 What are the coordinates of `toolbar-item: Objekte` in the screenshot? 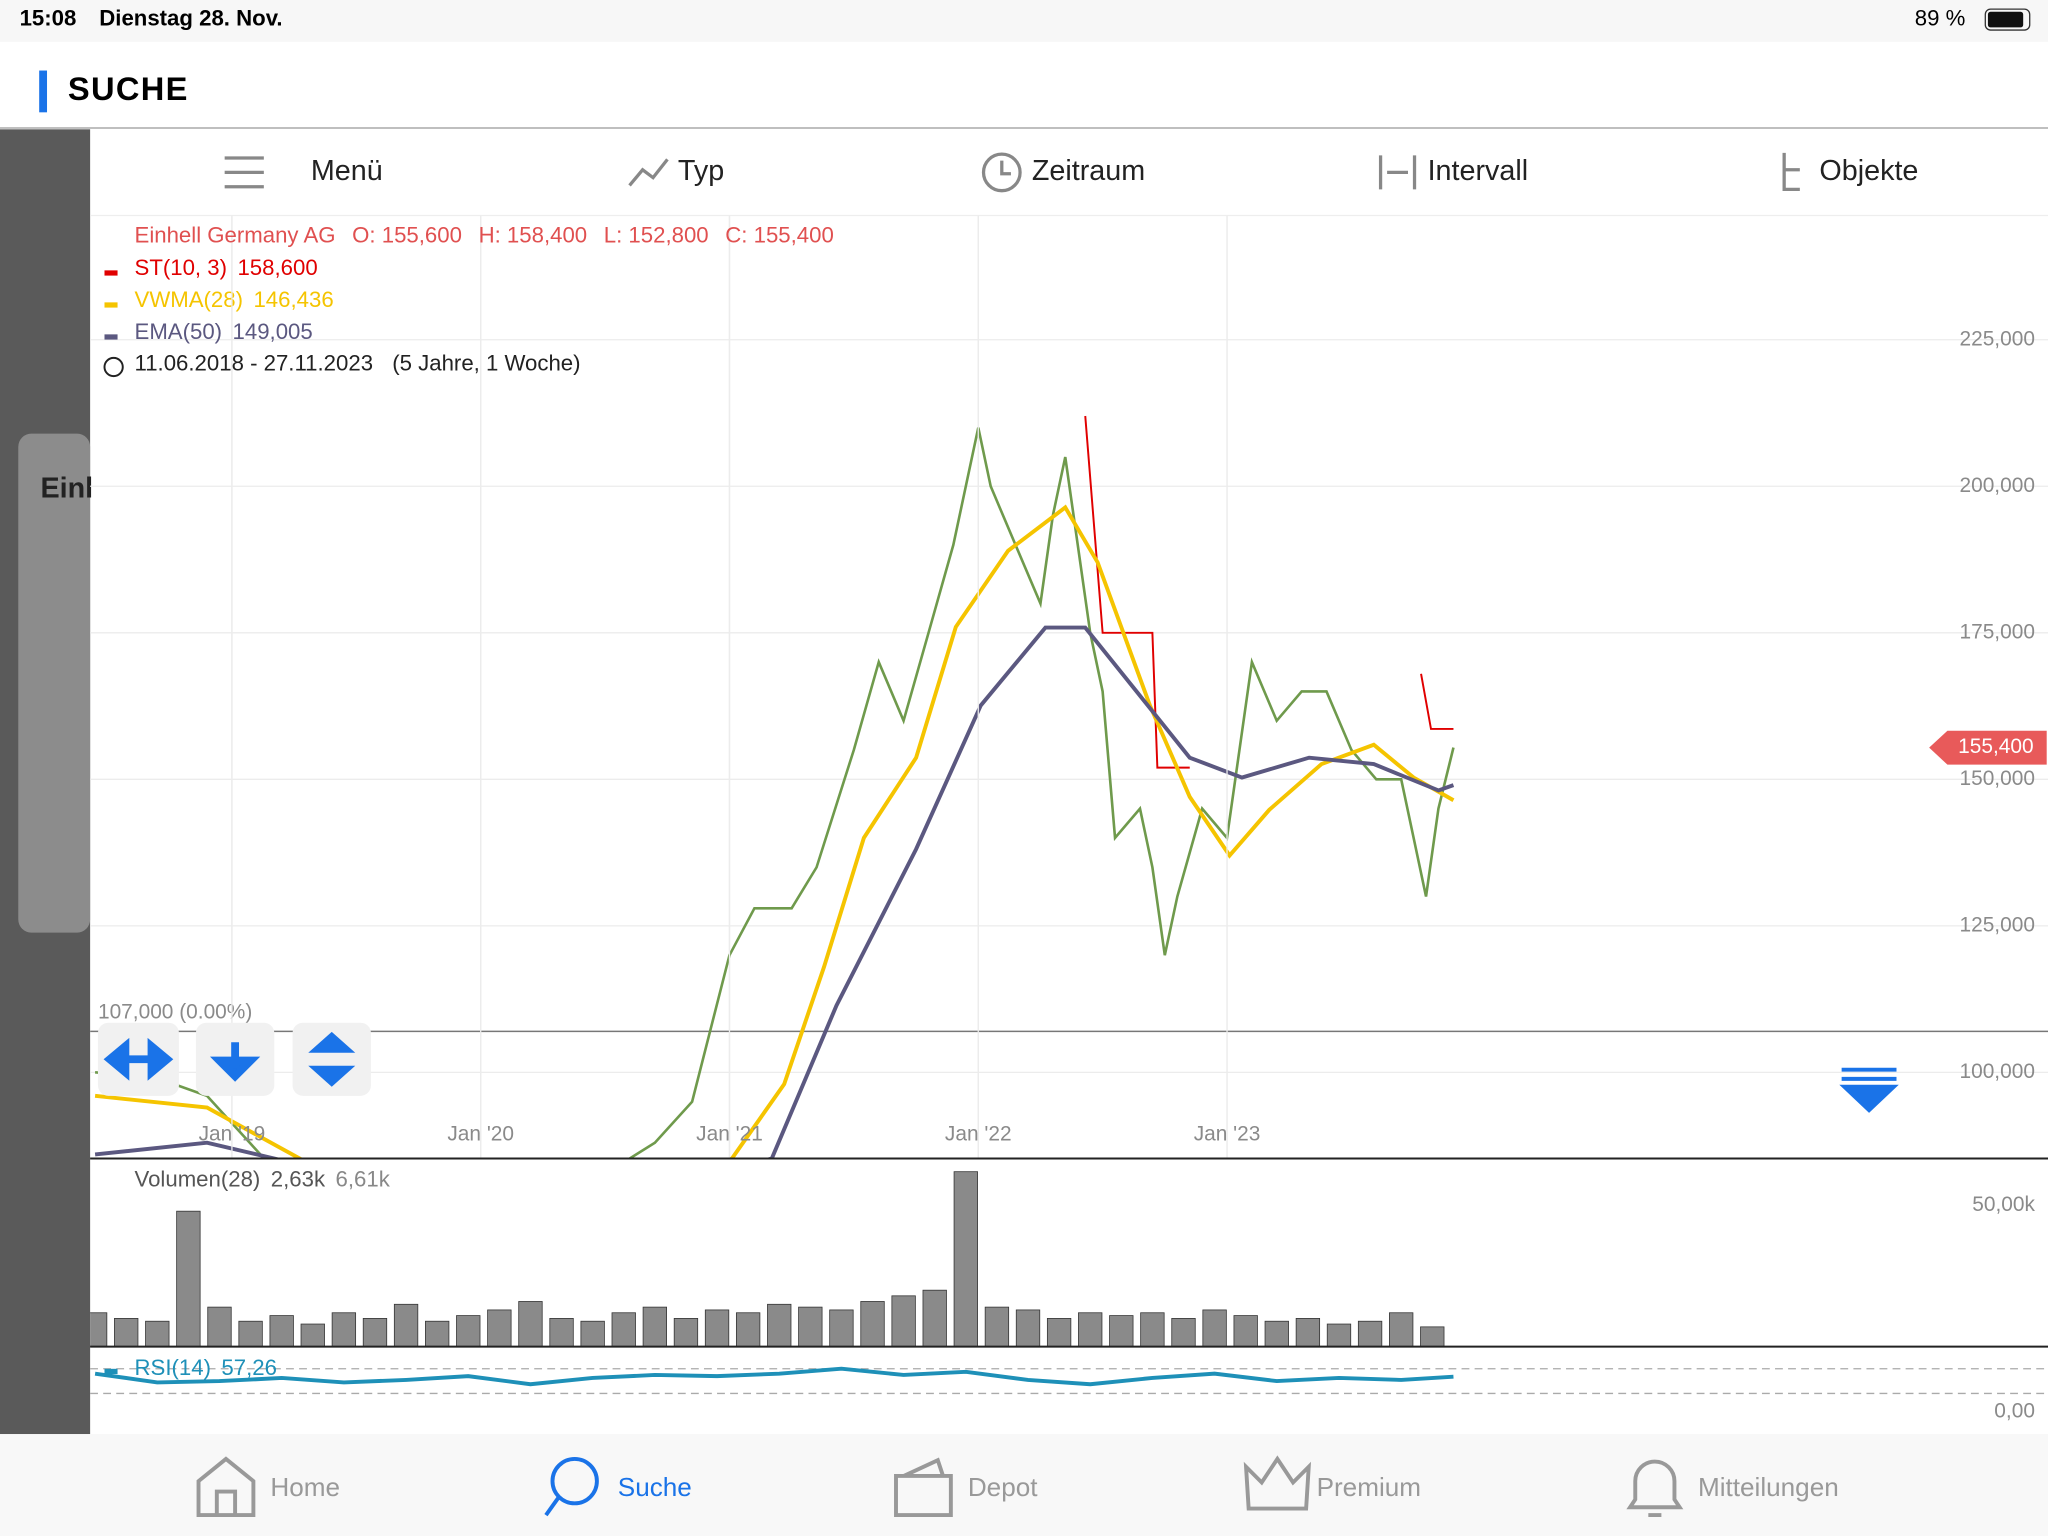 It's located at (1868, 171).